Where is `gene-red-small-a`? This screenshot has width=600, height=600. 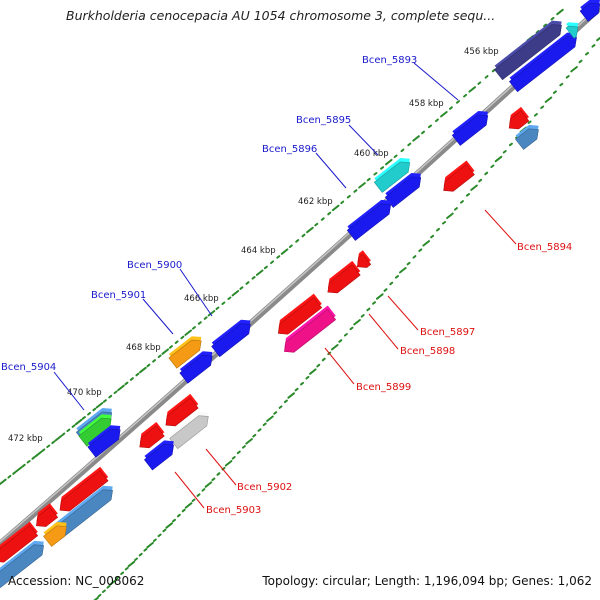 gene-red-small-a is located at coordinates (517, 119).